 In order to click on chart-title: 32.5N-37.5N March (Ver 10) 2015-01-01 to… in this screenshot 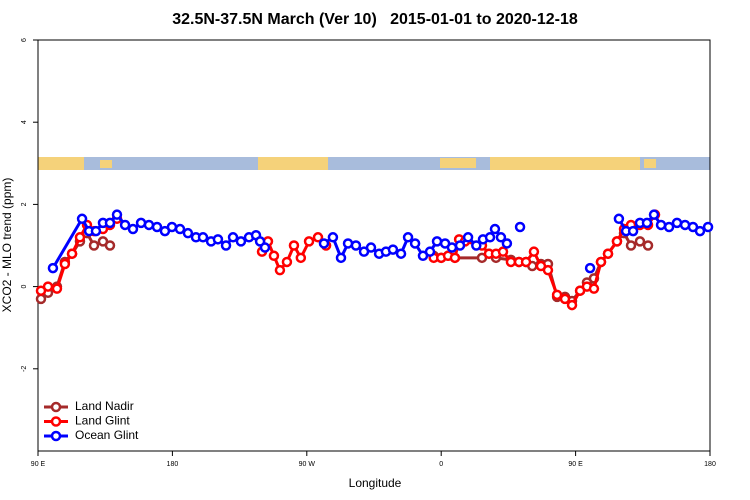, I will do `click(375, 19)`.